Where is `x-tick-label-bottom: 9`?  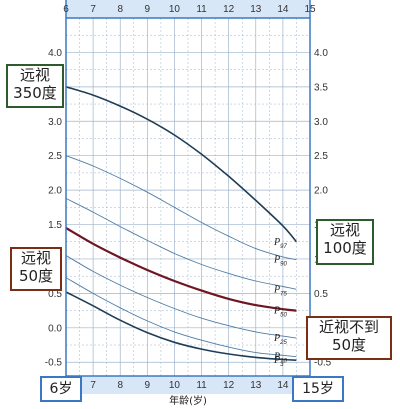
x-tick-label-bottom: 9 is located at coordinates (148, 385).